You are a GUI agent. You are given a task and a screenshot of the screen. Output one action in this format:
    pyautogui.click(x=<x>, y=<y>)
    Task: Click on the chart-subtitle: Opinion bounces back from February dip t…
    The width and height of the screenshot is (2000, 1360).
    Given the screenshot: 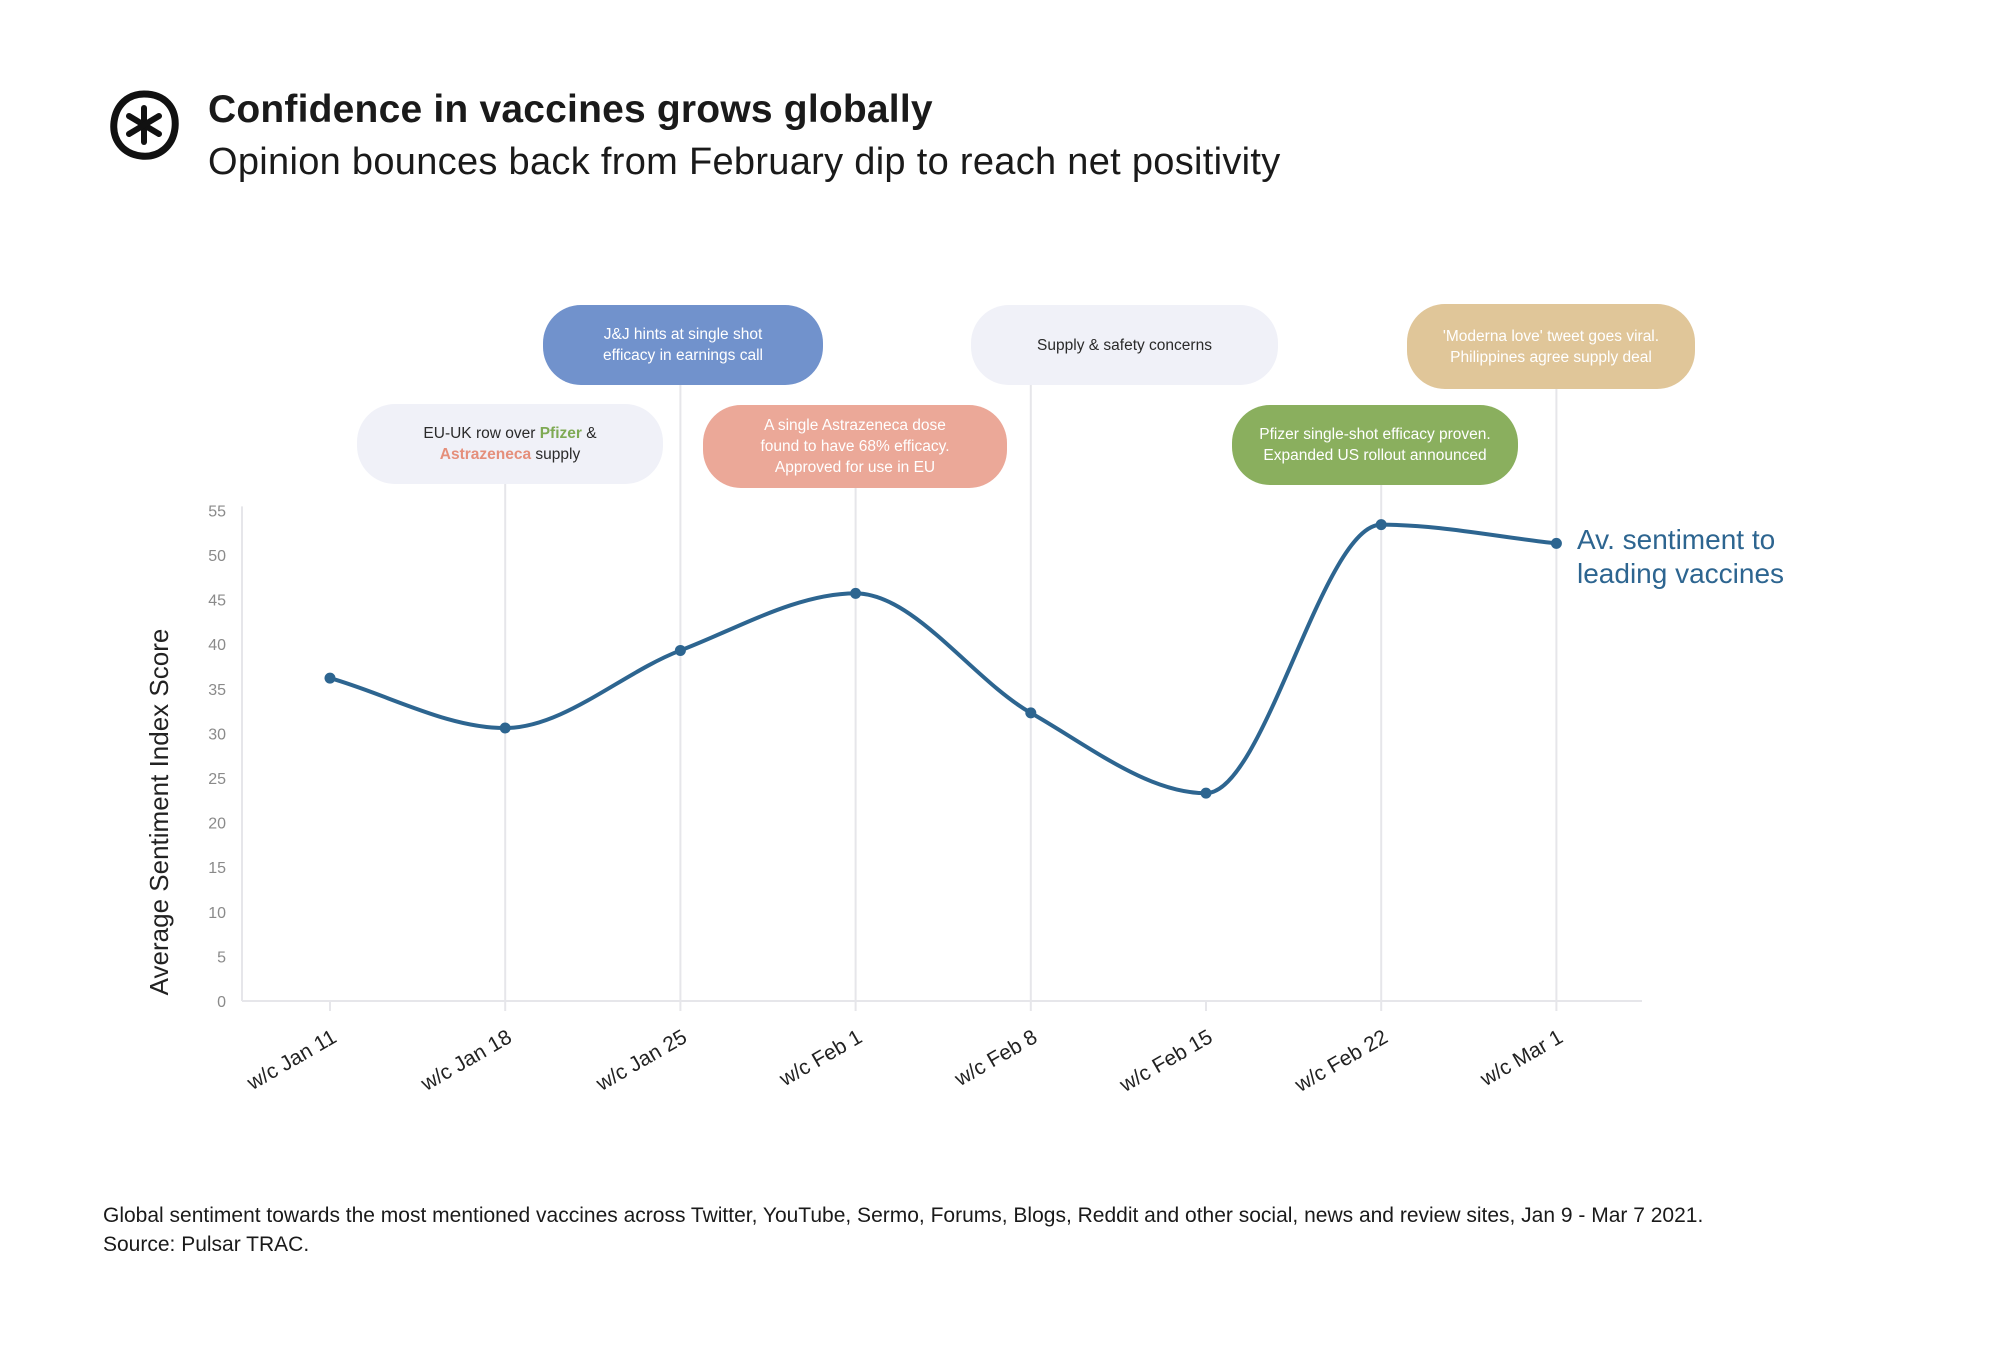 What is the action you would take?
    pyautogui.click(x=744, y=162)
    